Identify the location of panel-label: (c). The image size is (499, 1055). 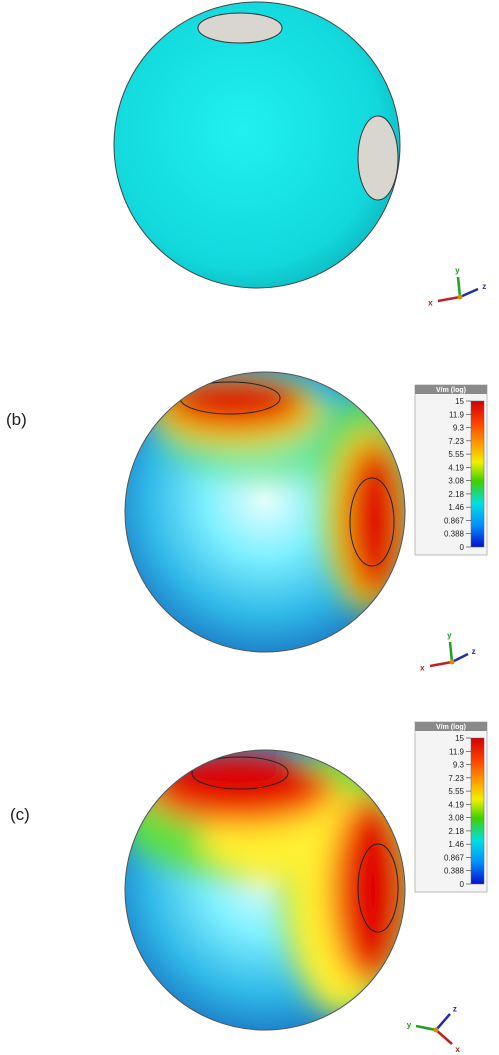
(20, 814).